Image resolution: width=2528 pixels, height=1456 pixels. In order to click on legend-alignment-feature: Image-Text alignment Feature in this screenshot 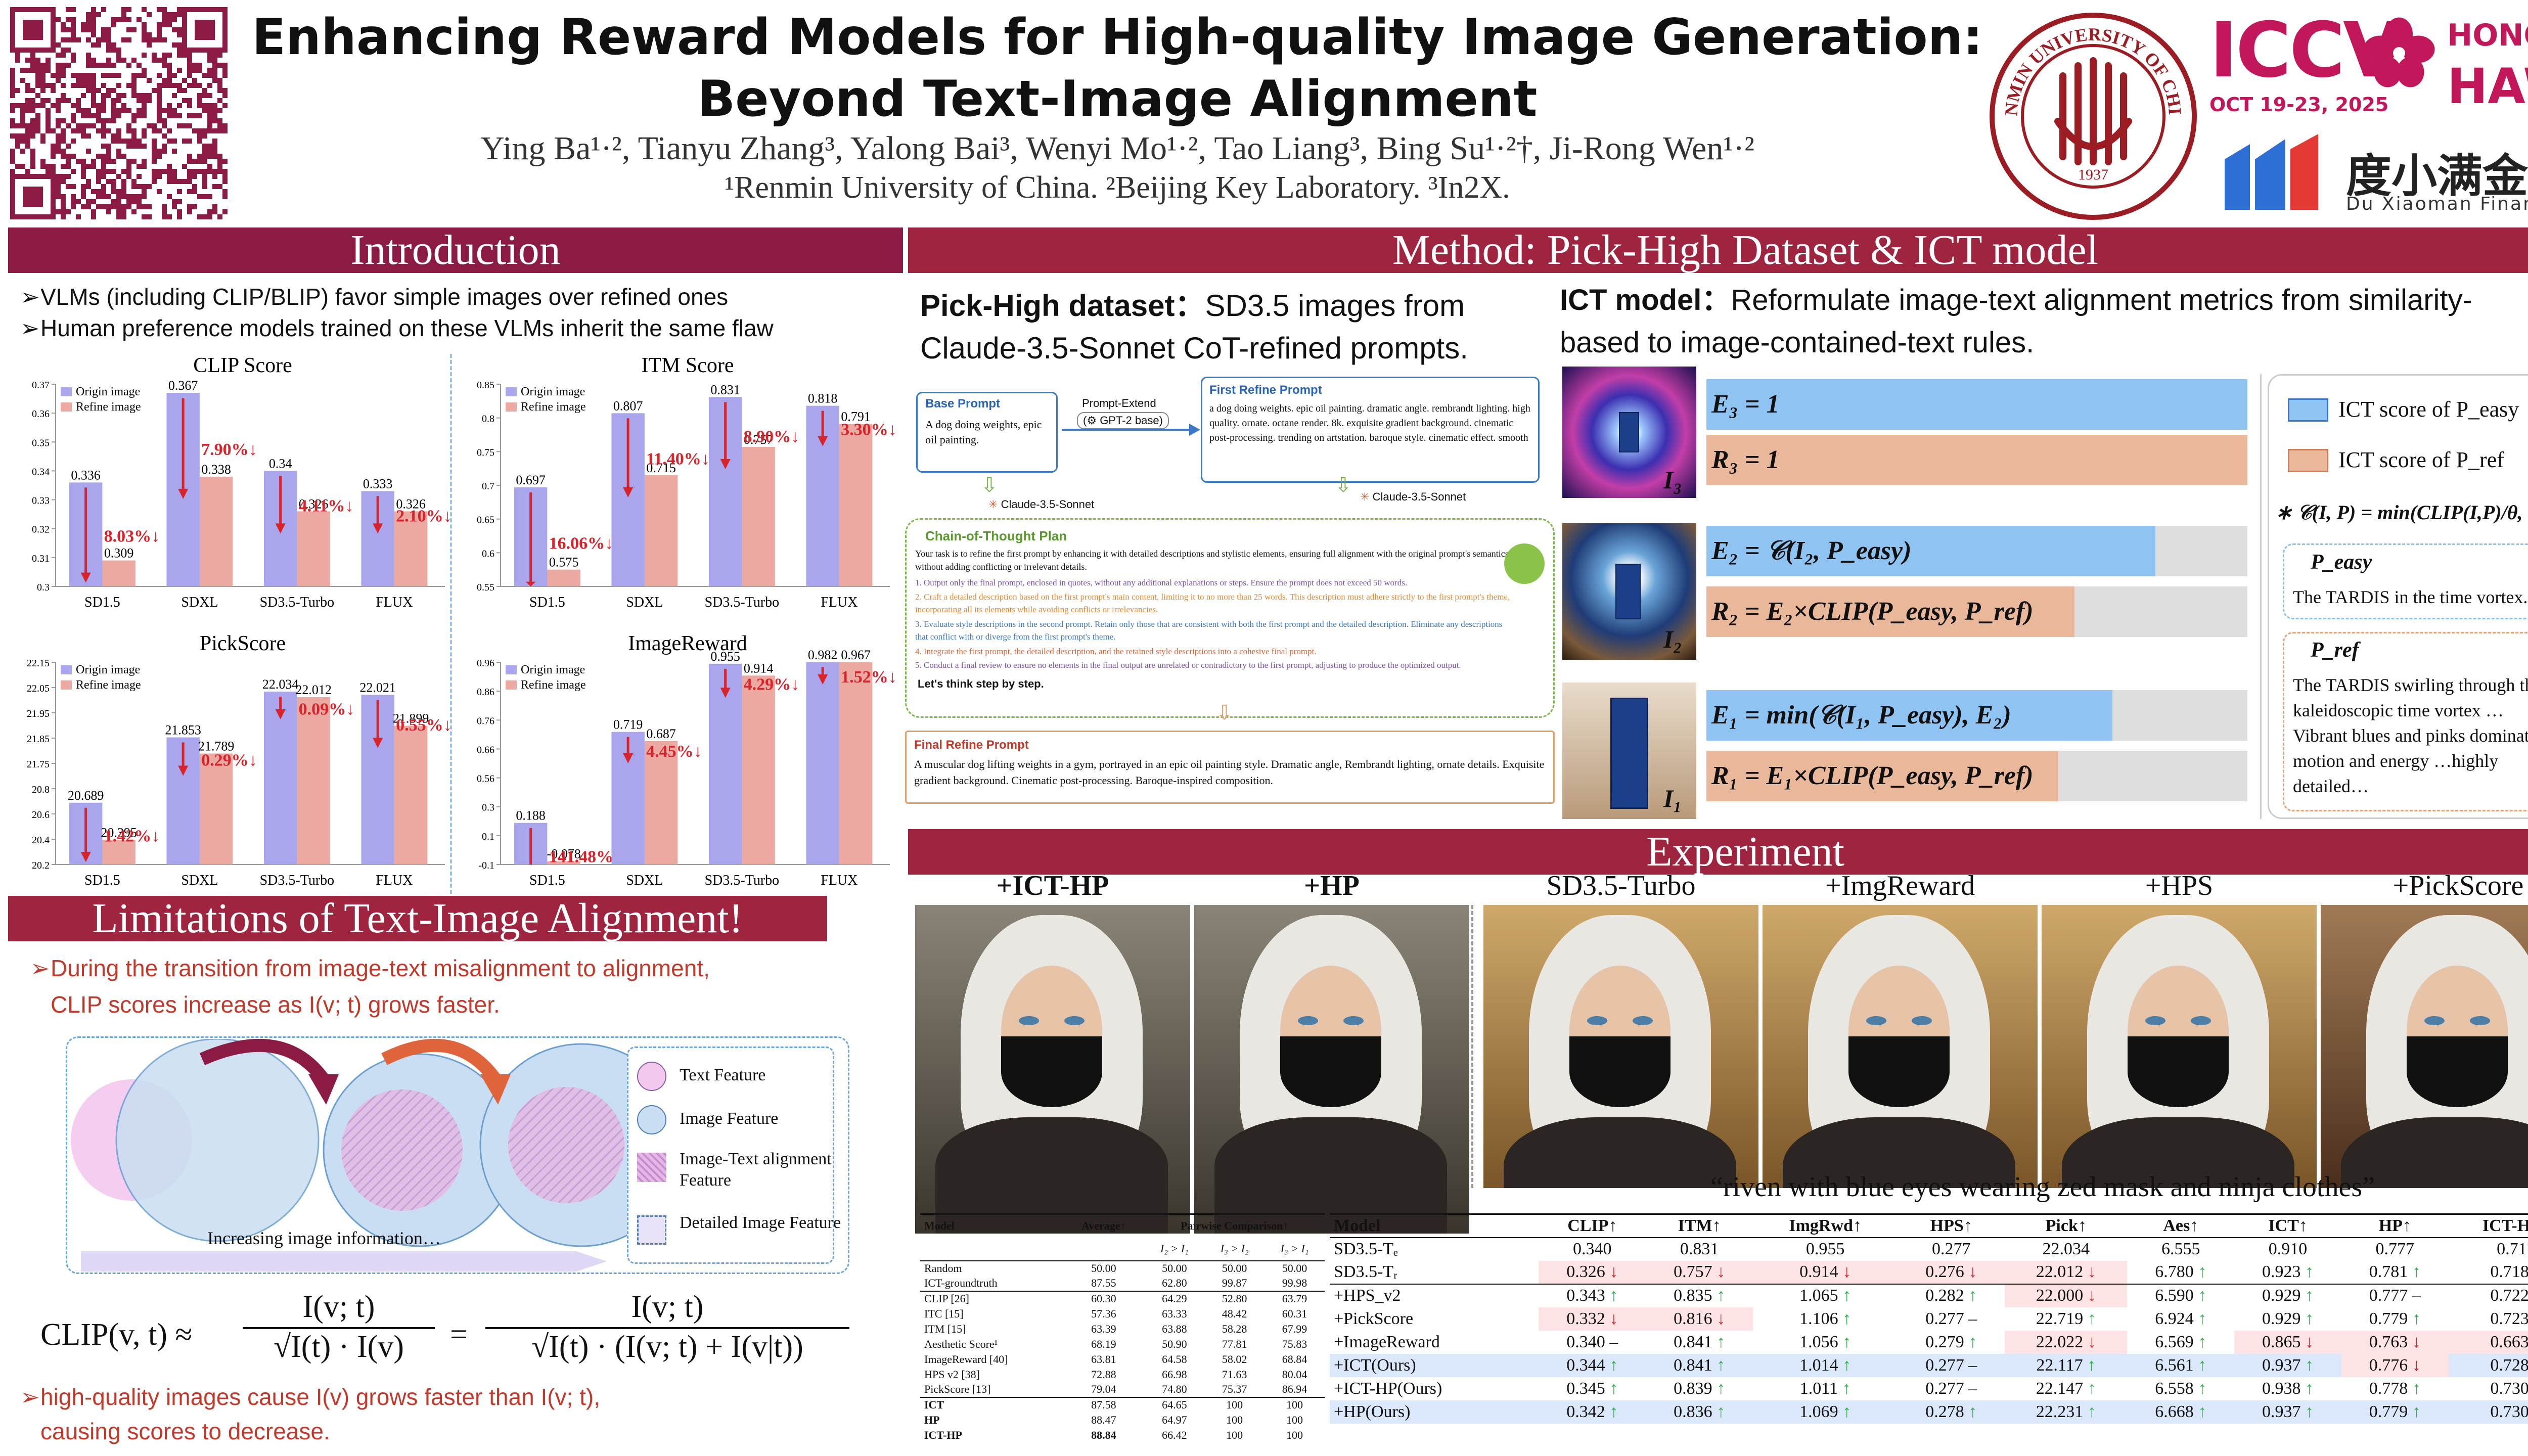, I will do `click(738, 1169)`.